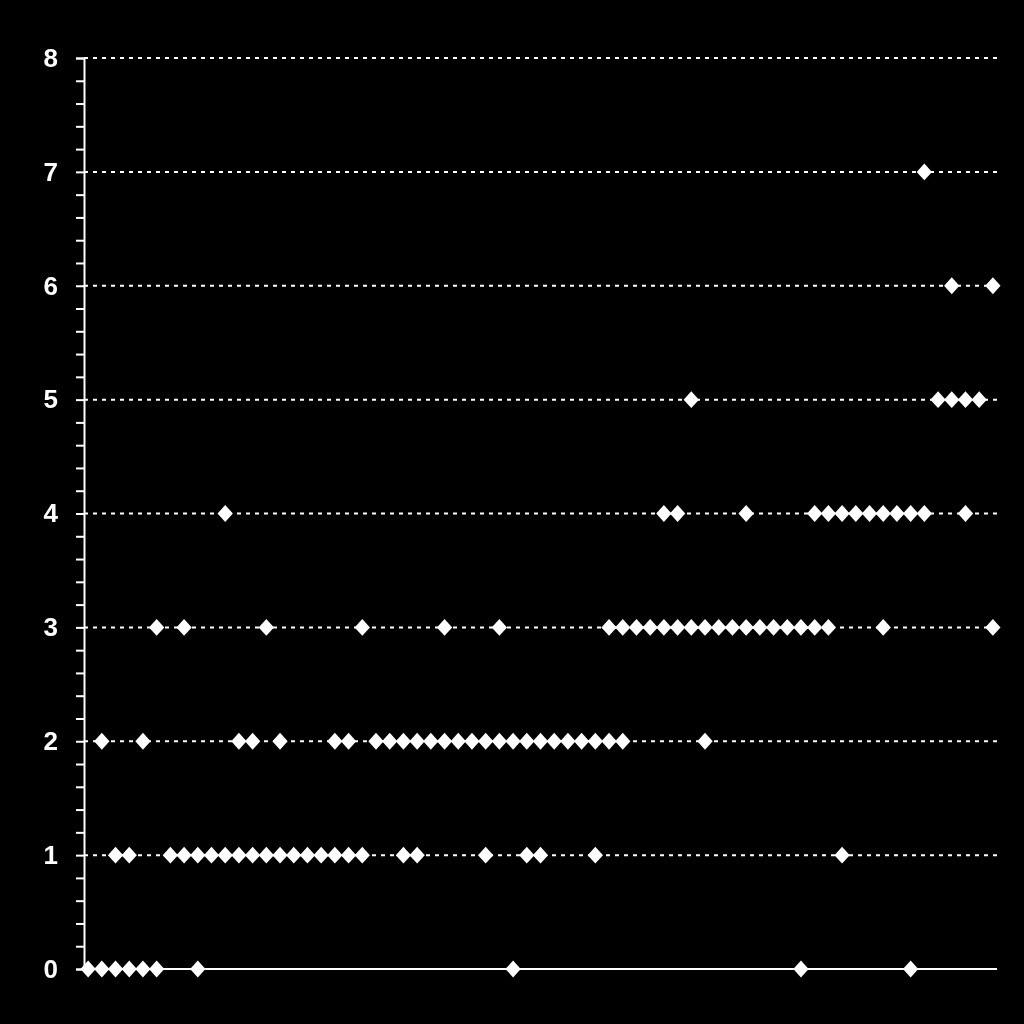 The image size is (1024, 1024). I want to click on y-tick-label: 3, so click(50, 627).